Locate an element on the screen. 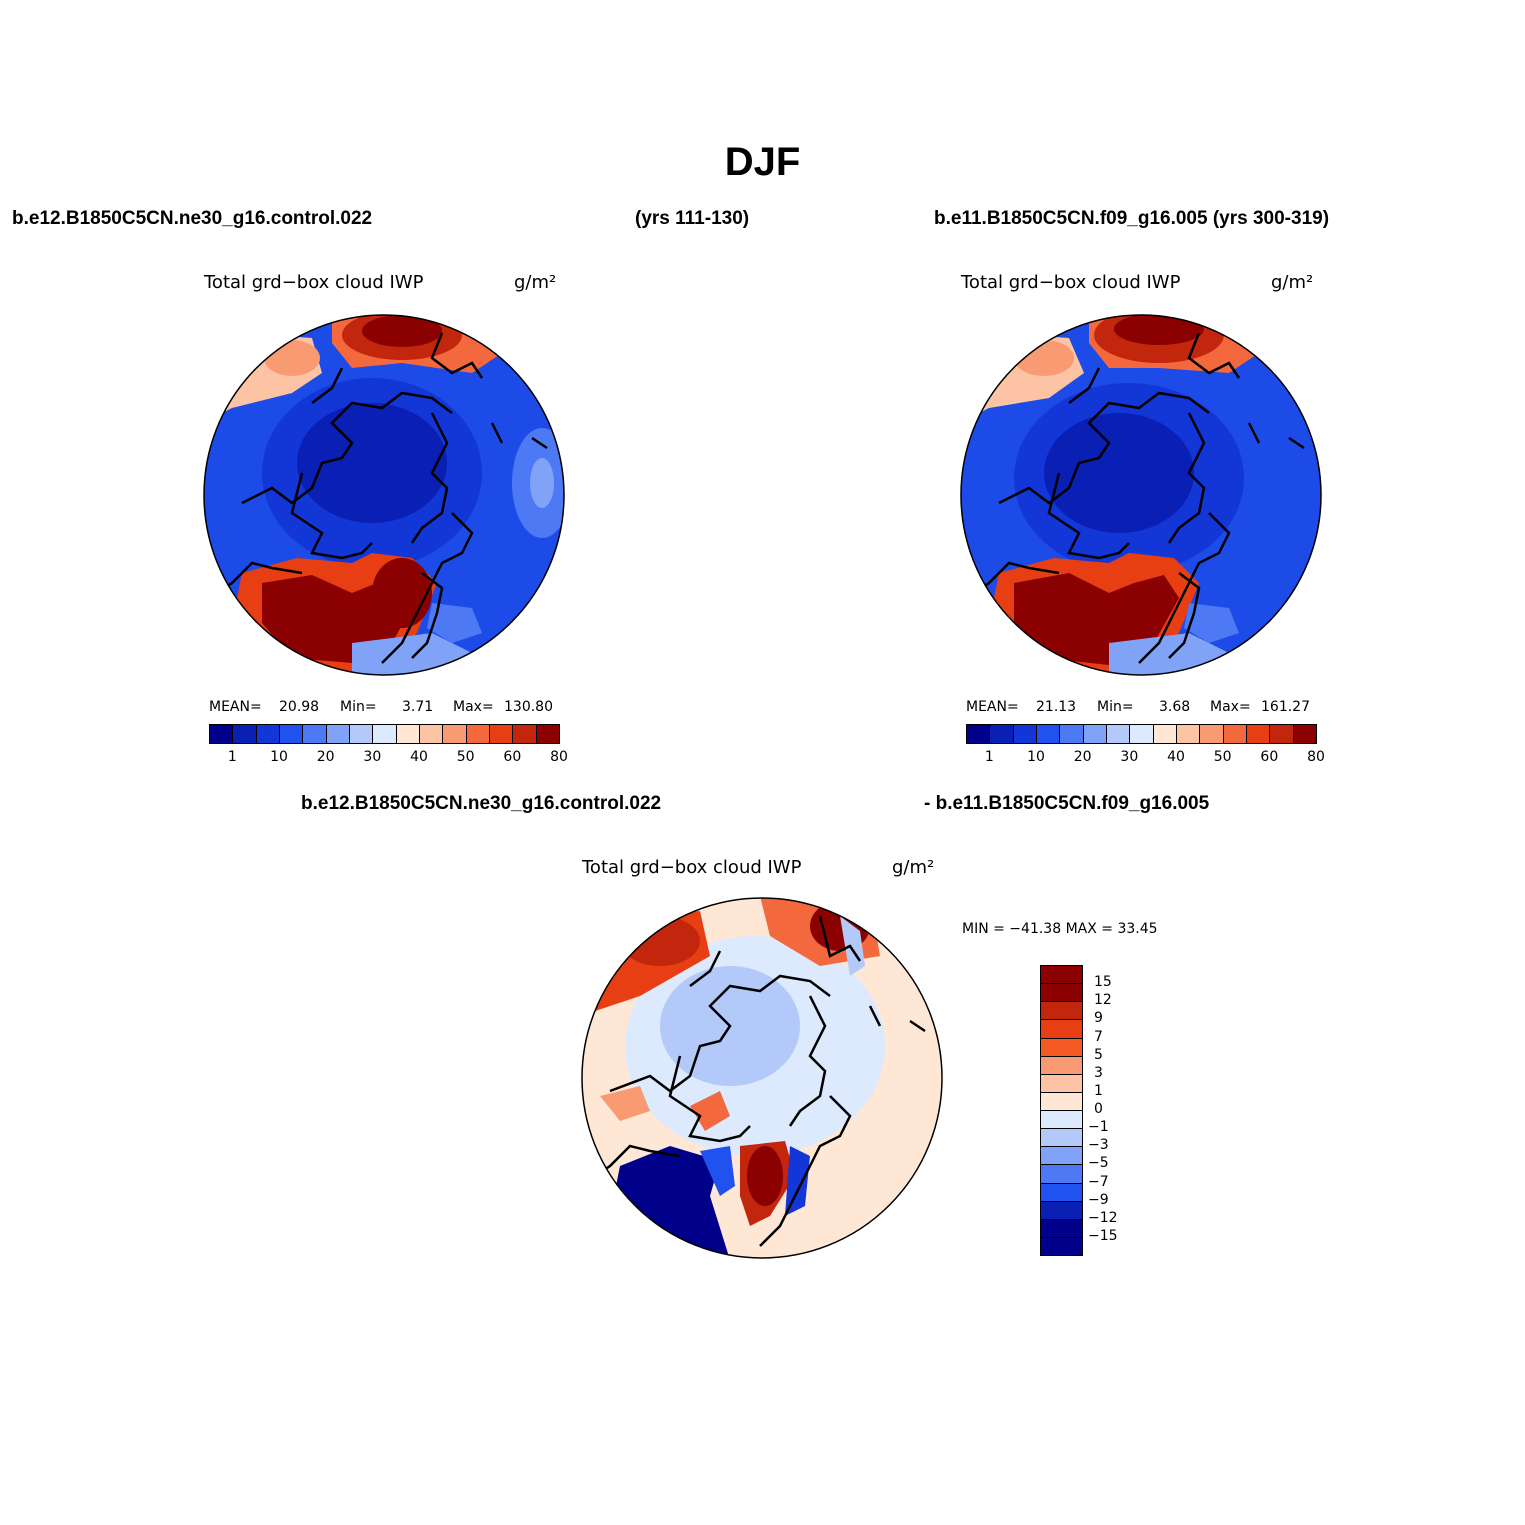 This screenshot has height=1525, width=1525. colorbar-tick-label: −1 is located at coordinates (1098, 1127).